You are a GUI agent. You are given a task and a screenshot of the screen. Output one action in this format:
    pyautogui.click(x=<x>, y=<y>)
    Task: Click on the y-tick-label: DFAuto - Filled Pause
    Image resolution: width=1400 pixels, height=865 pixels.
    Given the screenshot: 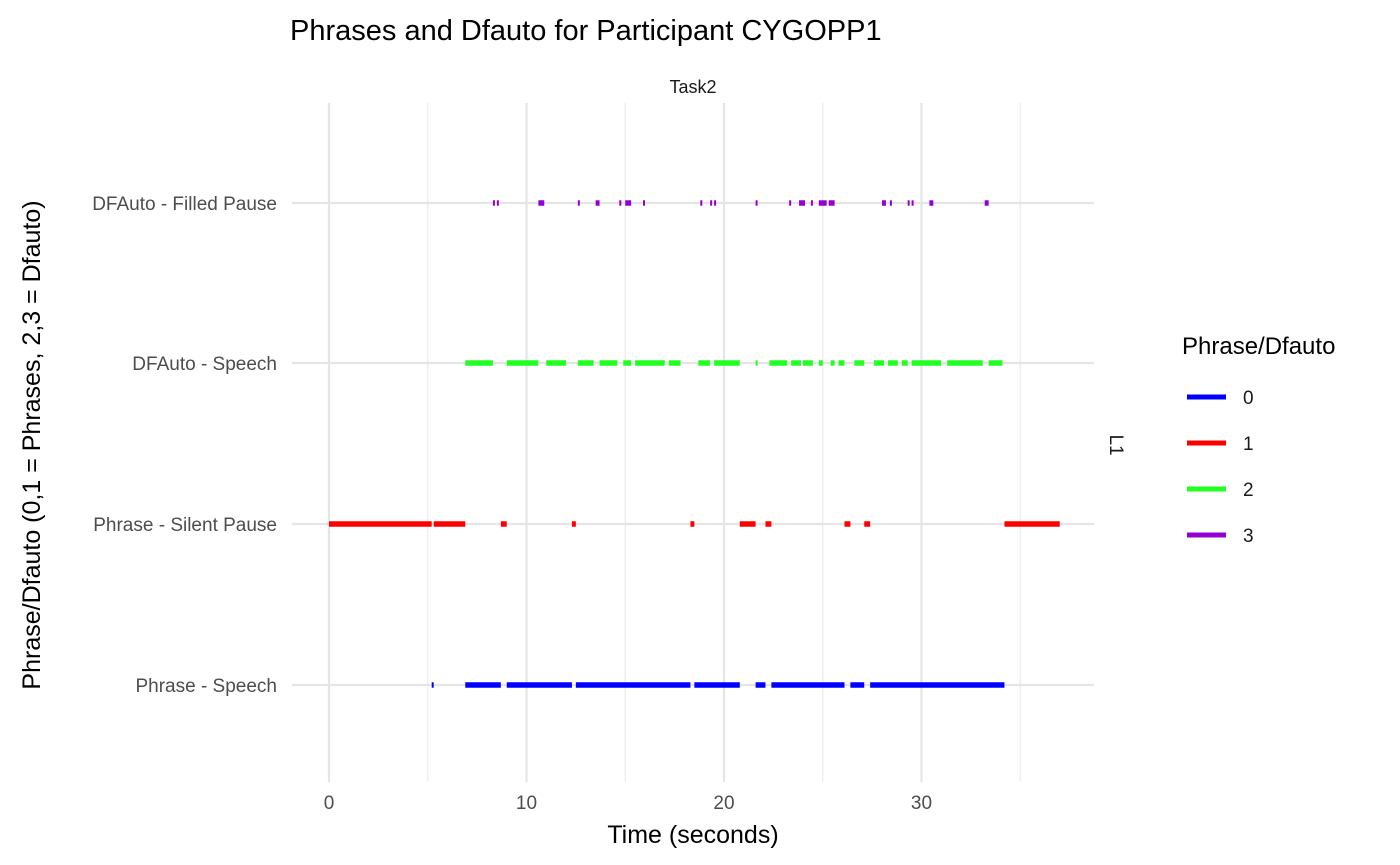 What is the action you would take?
    pyautogui.click(x=184, y=204)
    